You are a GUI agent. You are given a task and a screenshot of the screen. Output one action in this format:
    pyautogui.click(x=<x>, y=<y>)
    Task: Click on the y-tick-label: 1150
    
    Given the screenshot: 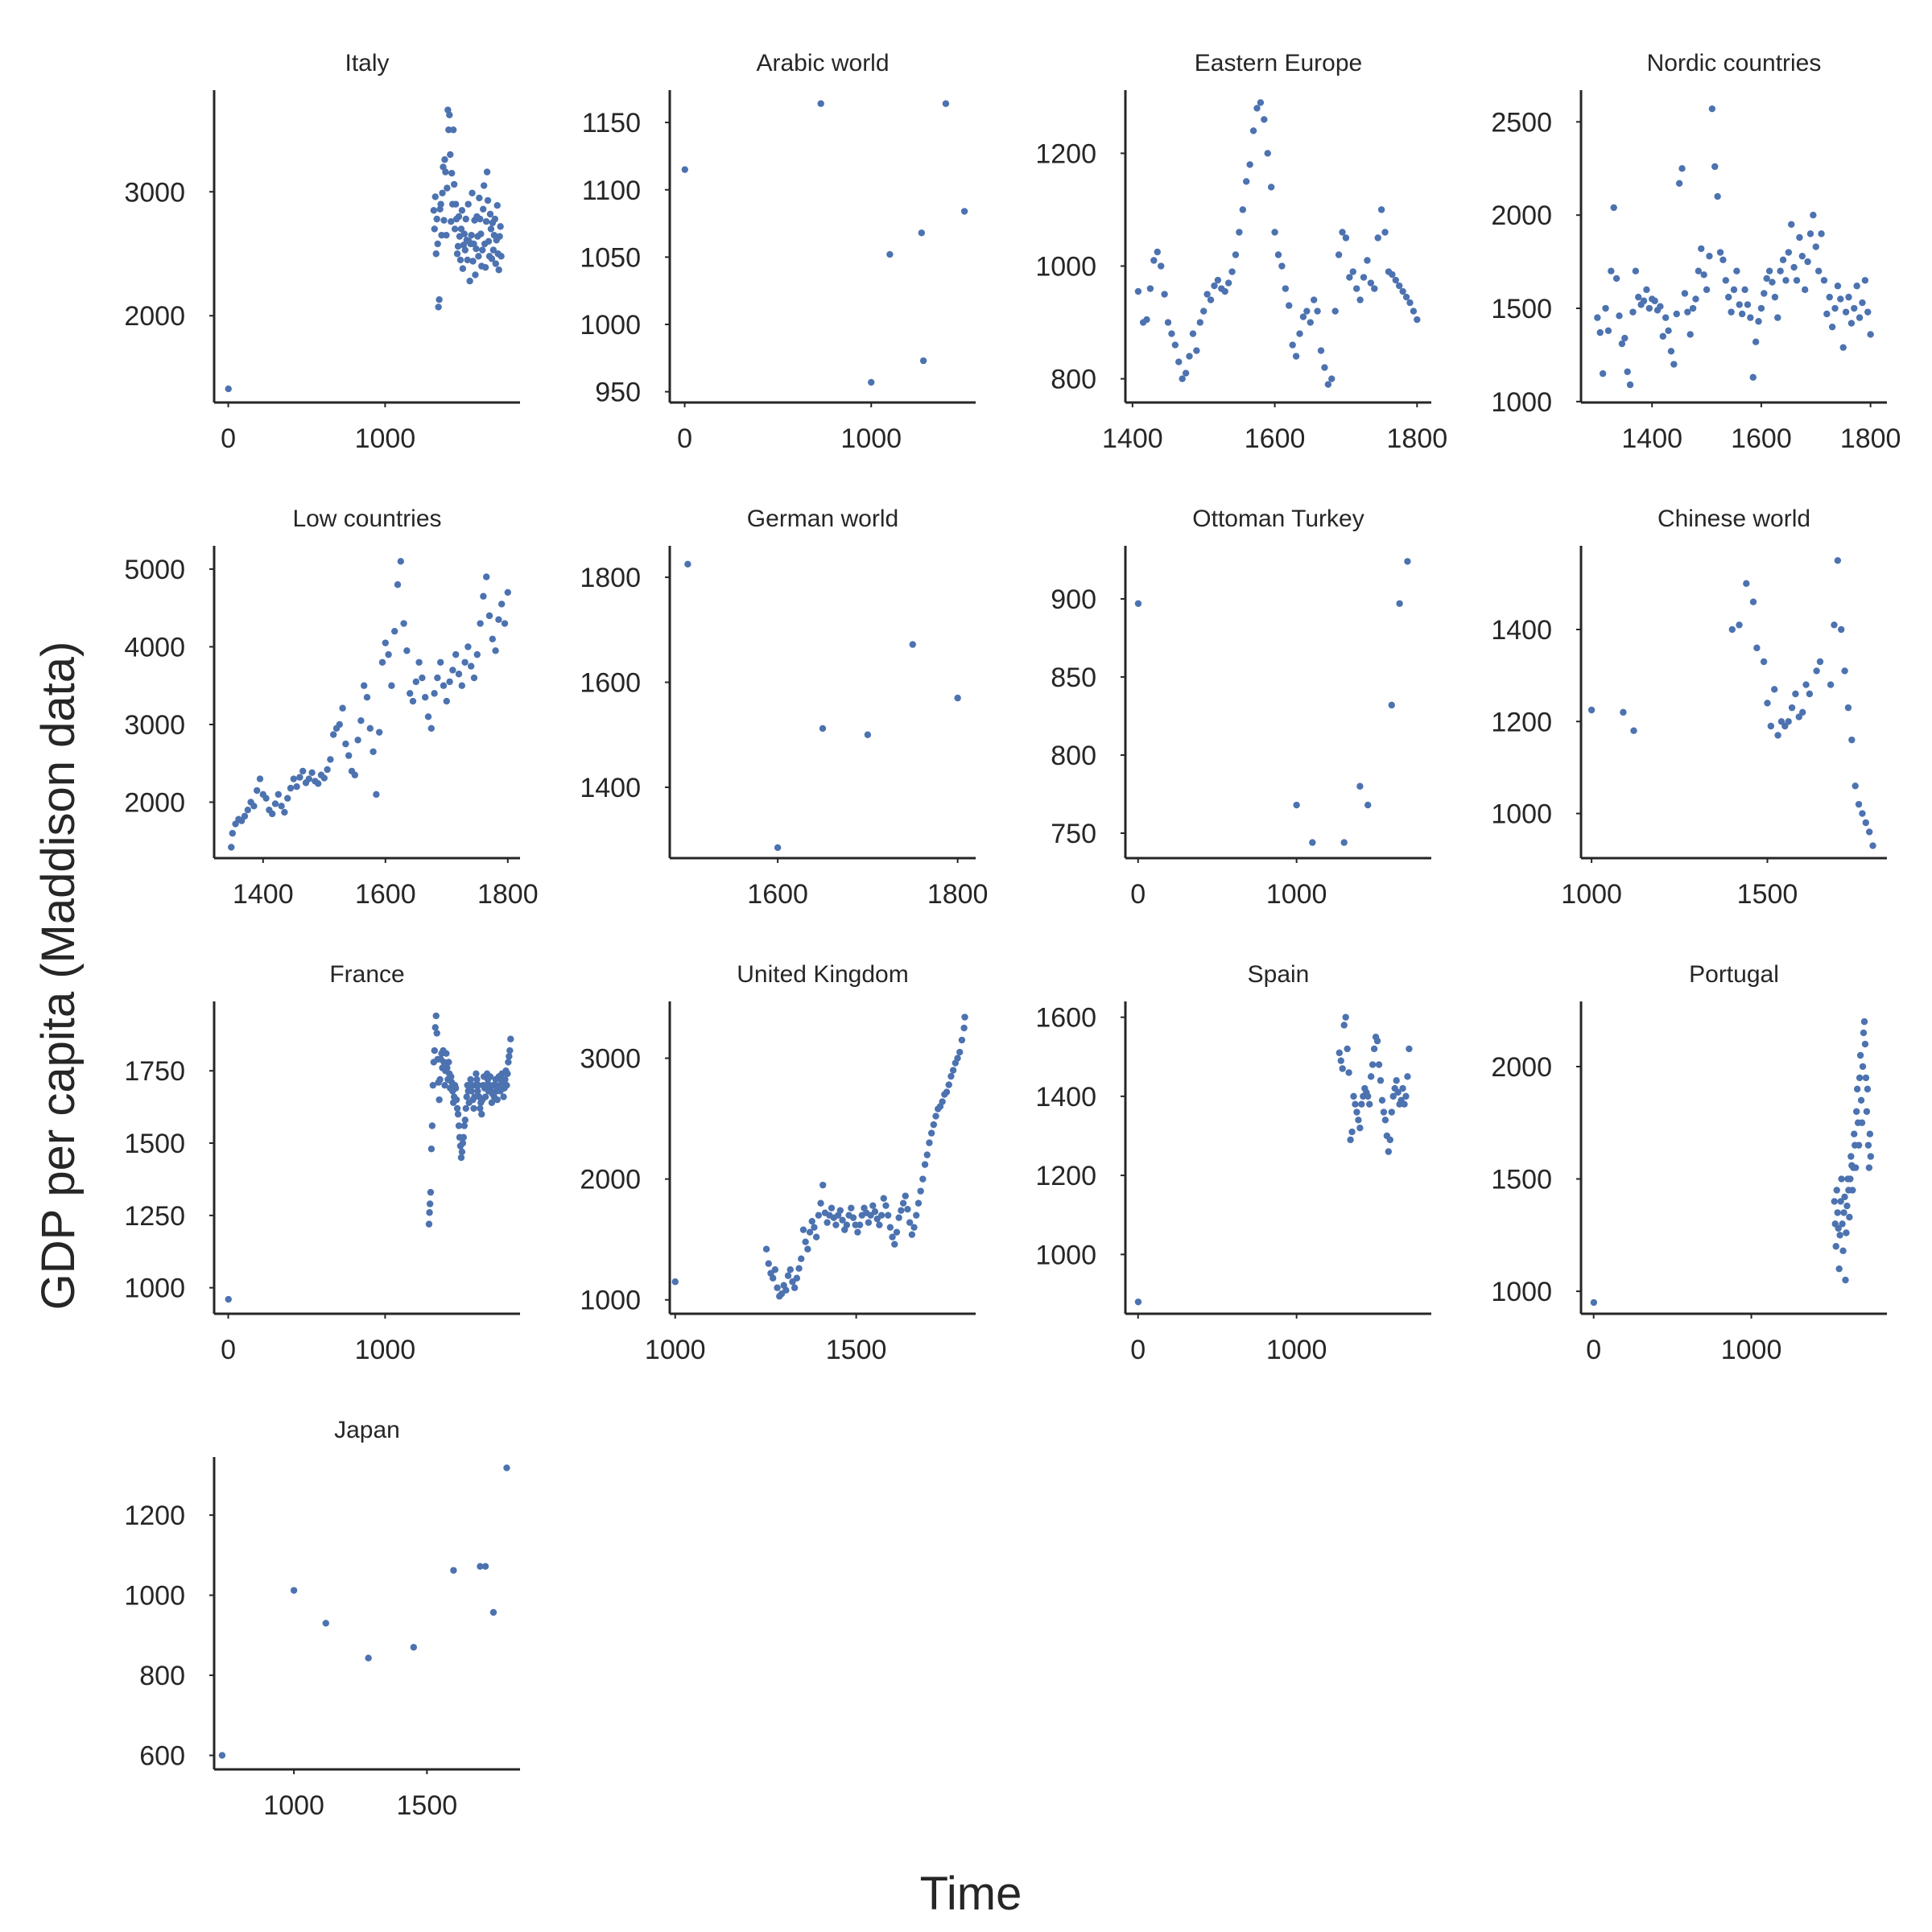 What is the action you would take?
    pyautogui.click(x=611, y=123)
    